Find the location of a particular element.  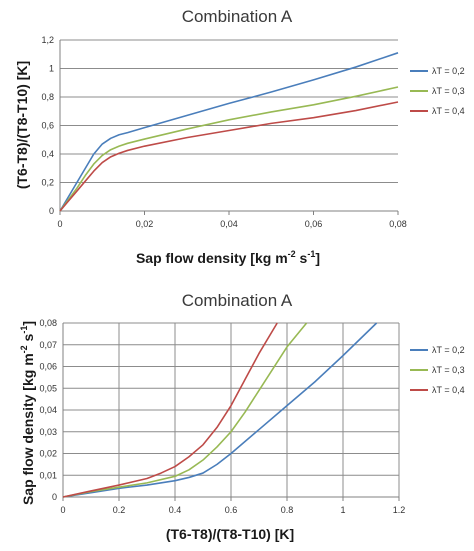

y-tick-label: 0,08 is located at coordinates (48, 323).